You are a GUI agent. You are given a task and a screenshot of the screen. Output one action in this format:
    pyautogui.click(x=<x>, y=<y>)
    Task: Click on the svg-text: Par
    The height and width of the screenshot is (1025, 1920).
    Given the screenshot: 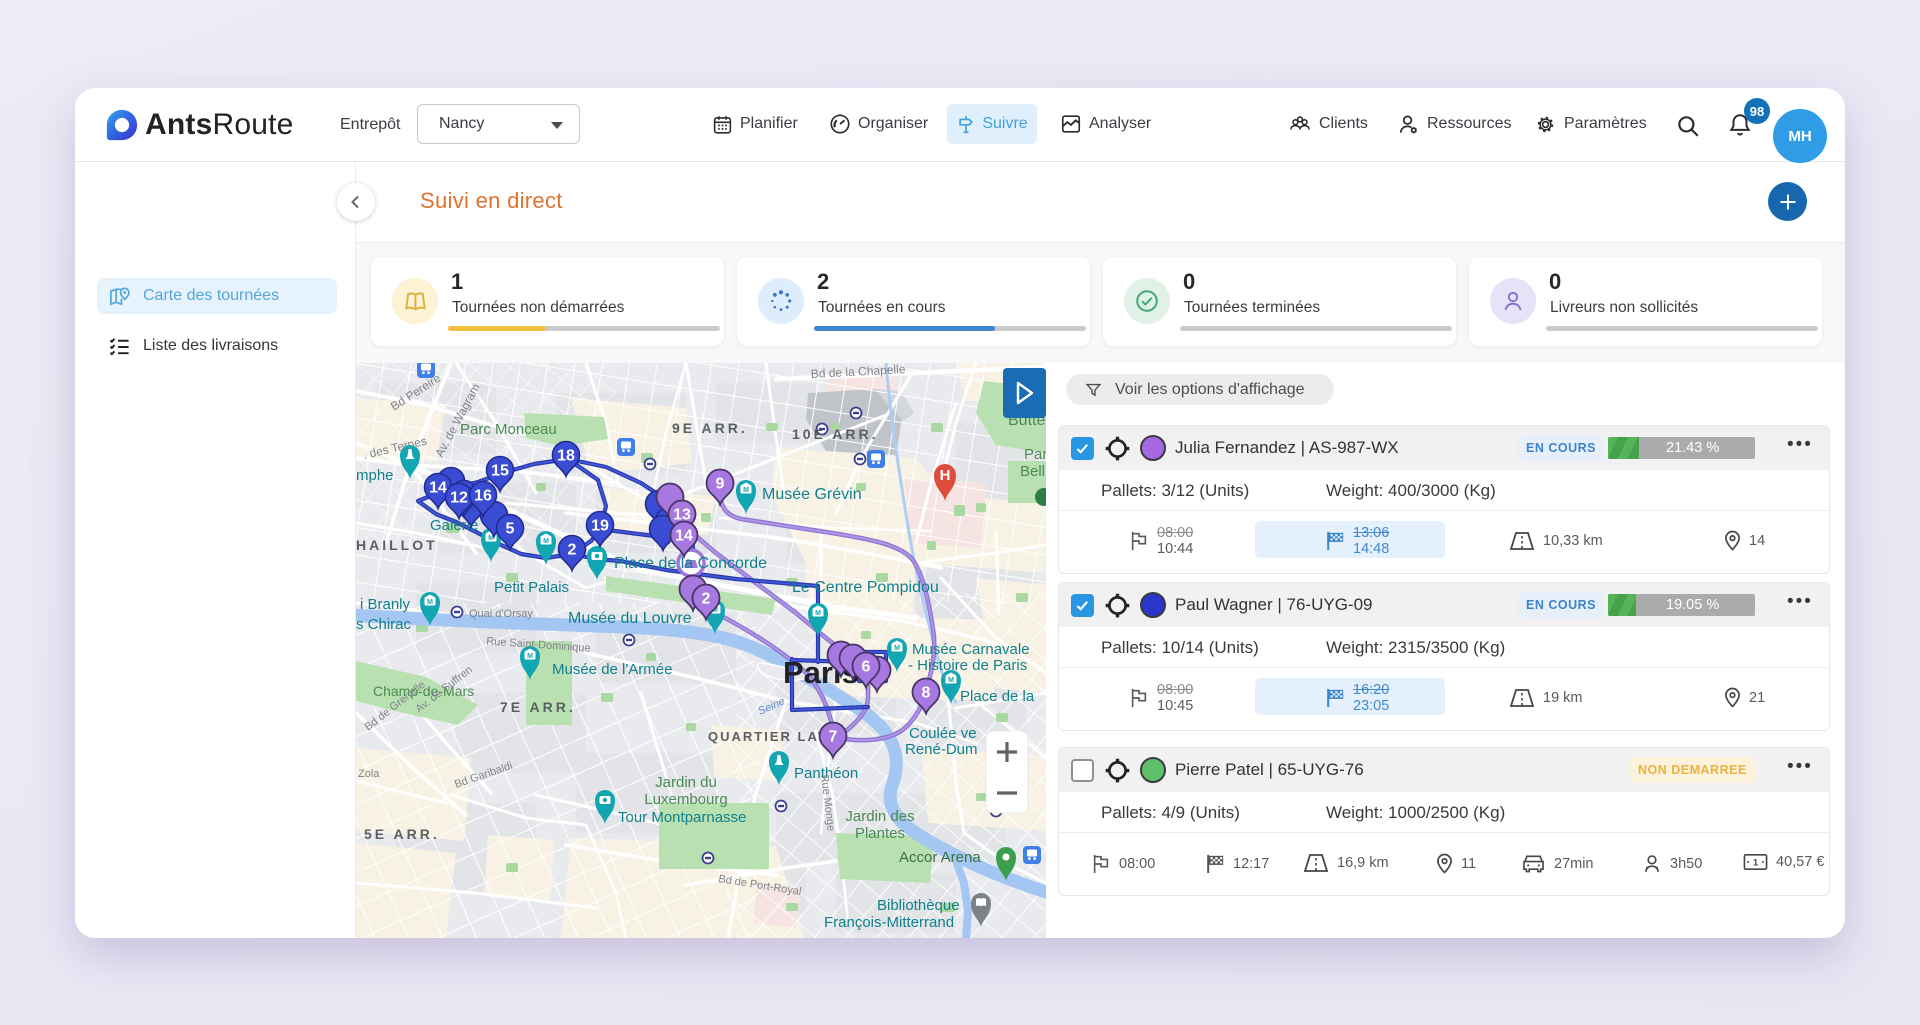 What is the action you would take?
    pyautogui.click(x=1035, y=454)
    